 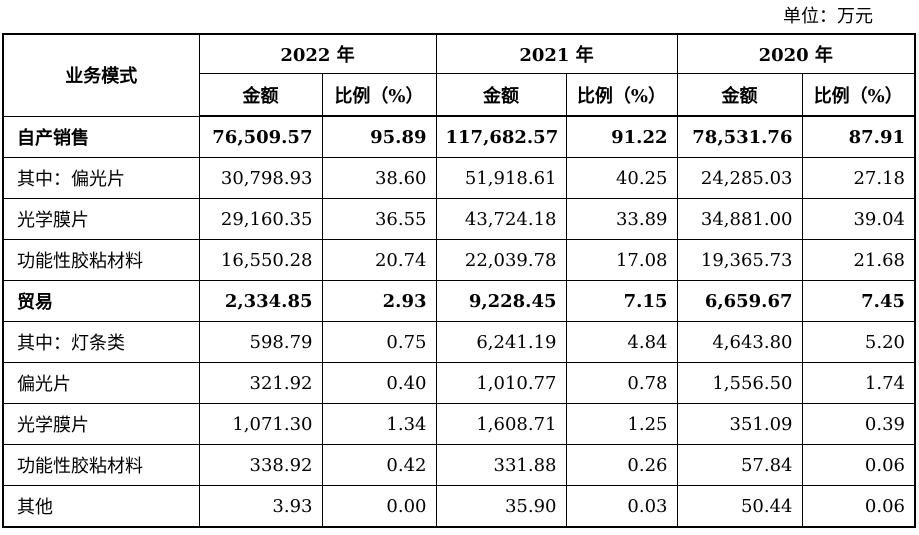 What do you see at coordinates (501, 383) in the screenshot?
I see `amount-cell: 1,010.77` at bounding box center [501, 383].